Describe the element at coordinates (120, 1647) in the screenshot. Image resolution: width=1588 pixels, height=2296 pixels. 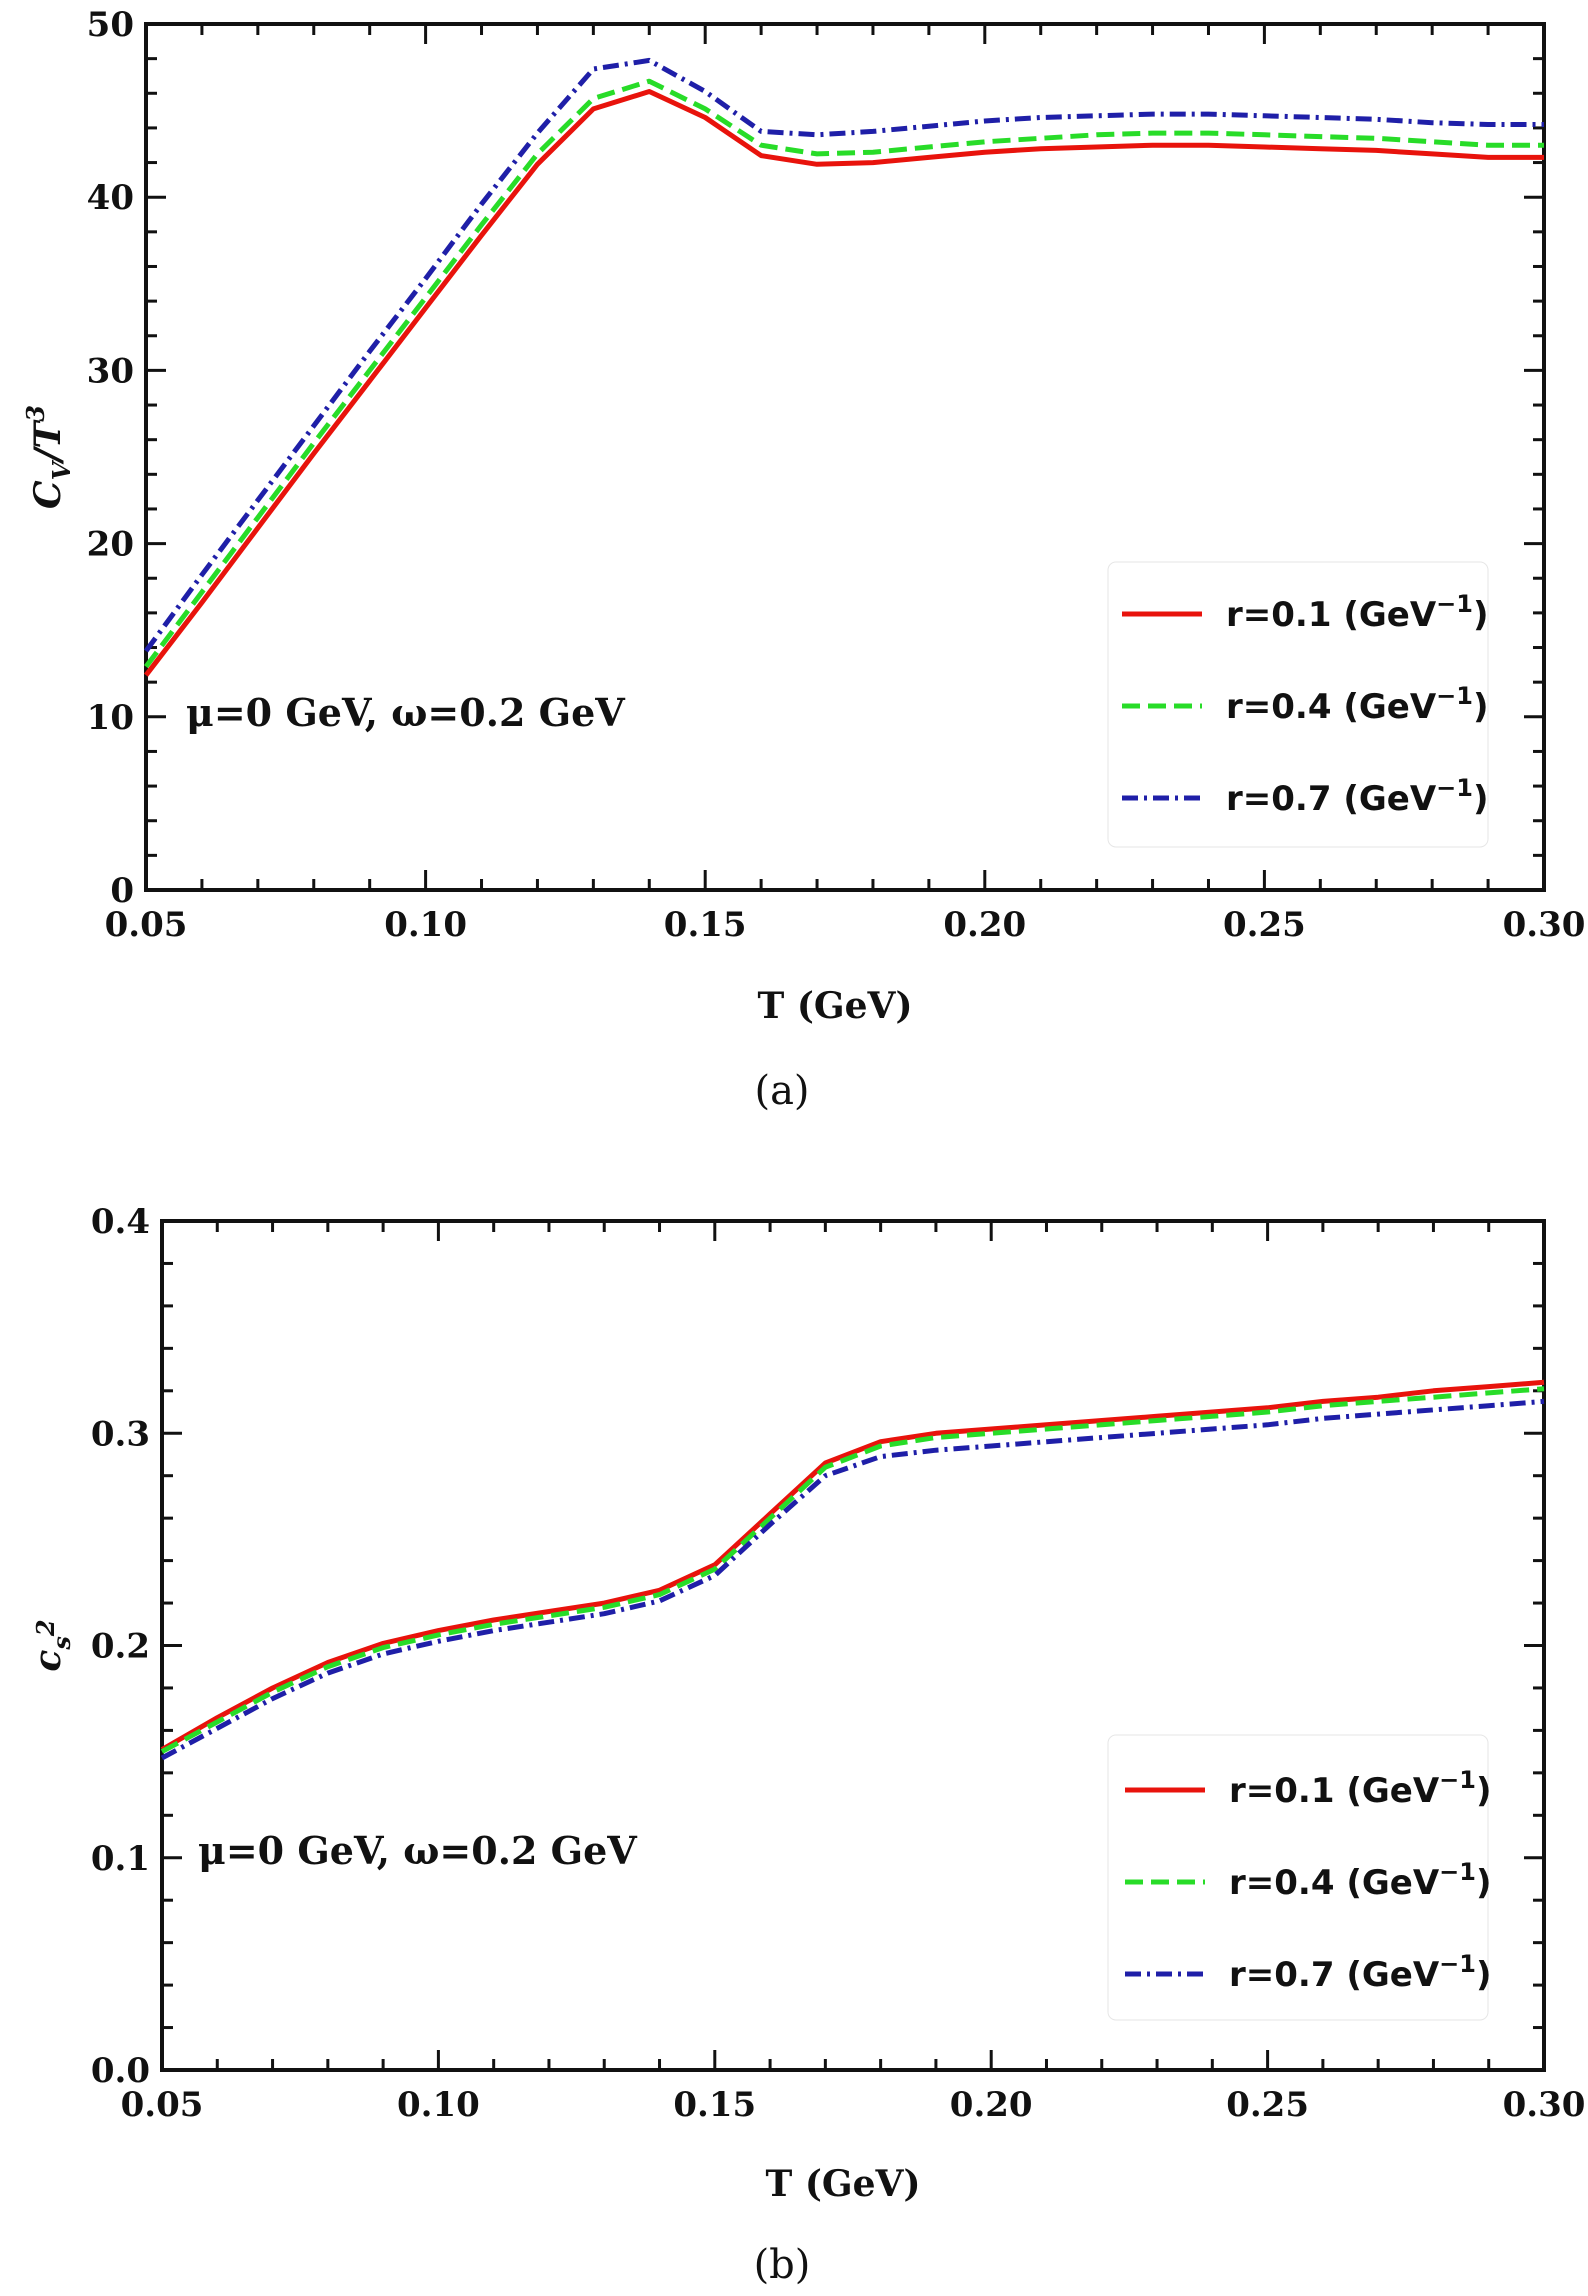
I see `y-tick-label: 0.2` at that location.